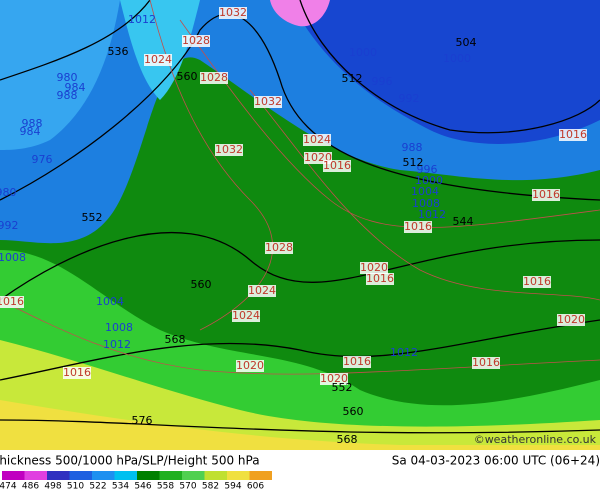 This screenshot has width=600, height=490. I want to click on colorbar-label: 474, so click(8, 486).